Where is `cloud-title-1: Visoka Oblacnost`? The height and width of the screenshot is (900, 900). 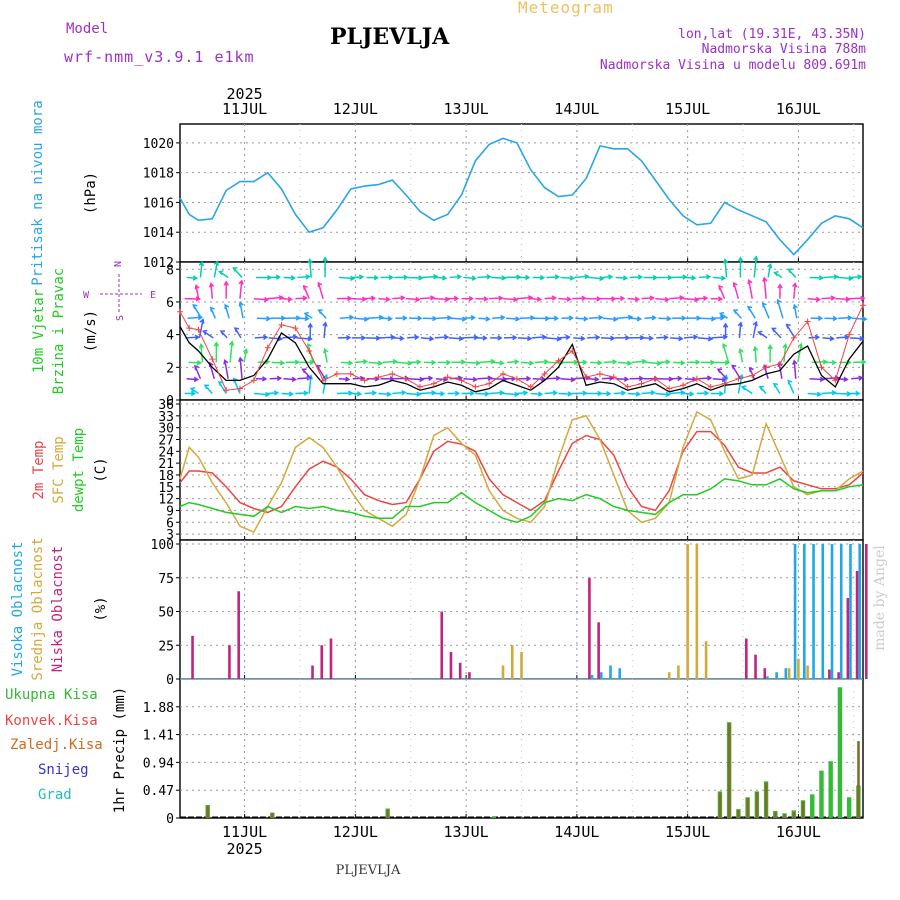 cloud-title-1: Visoka Oblacnost is located at coordinates (18, 609).